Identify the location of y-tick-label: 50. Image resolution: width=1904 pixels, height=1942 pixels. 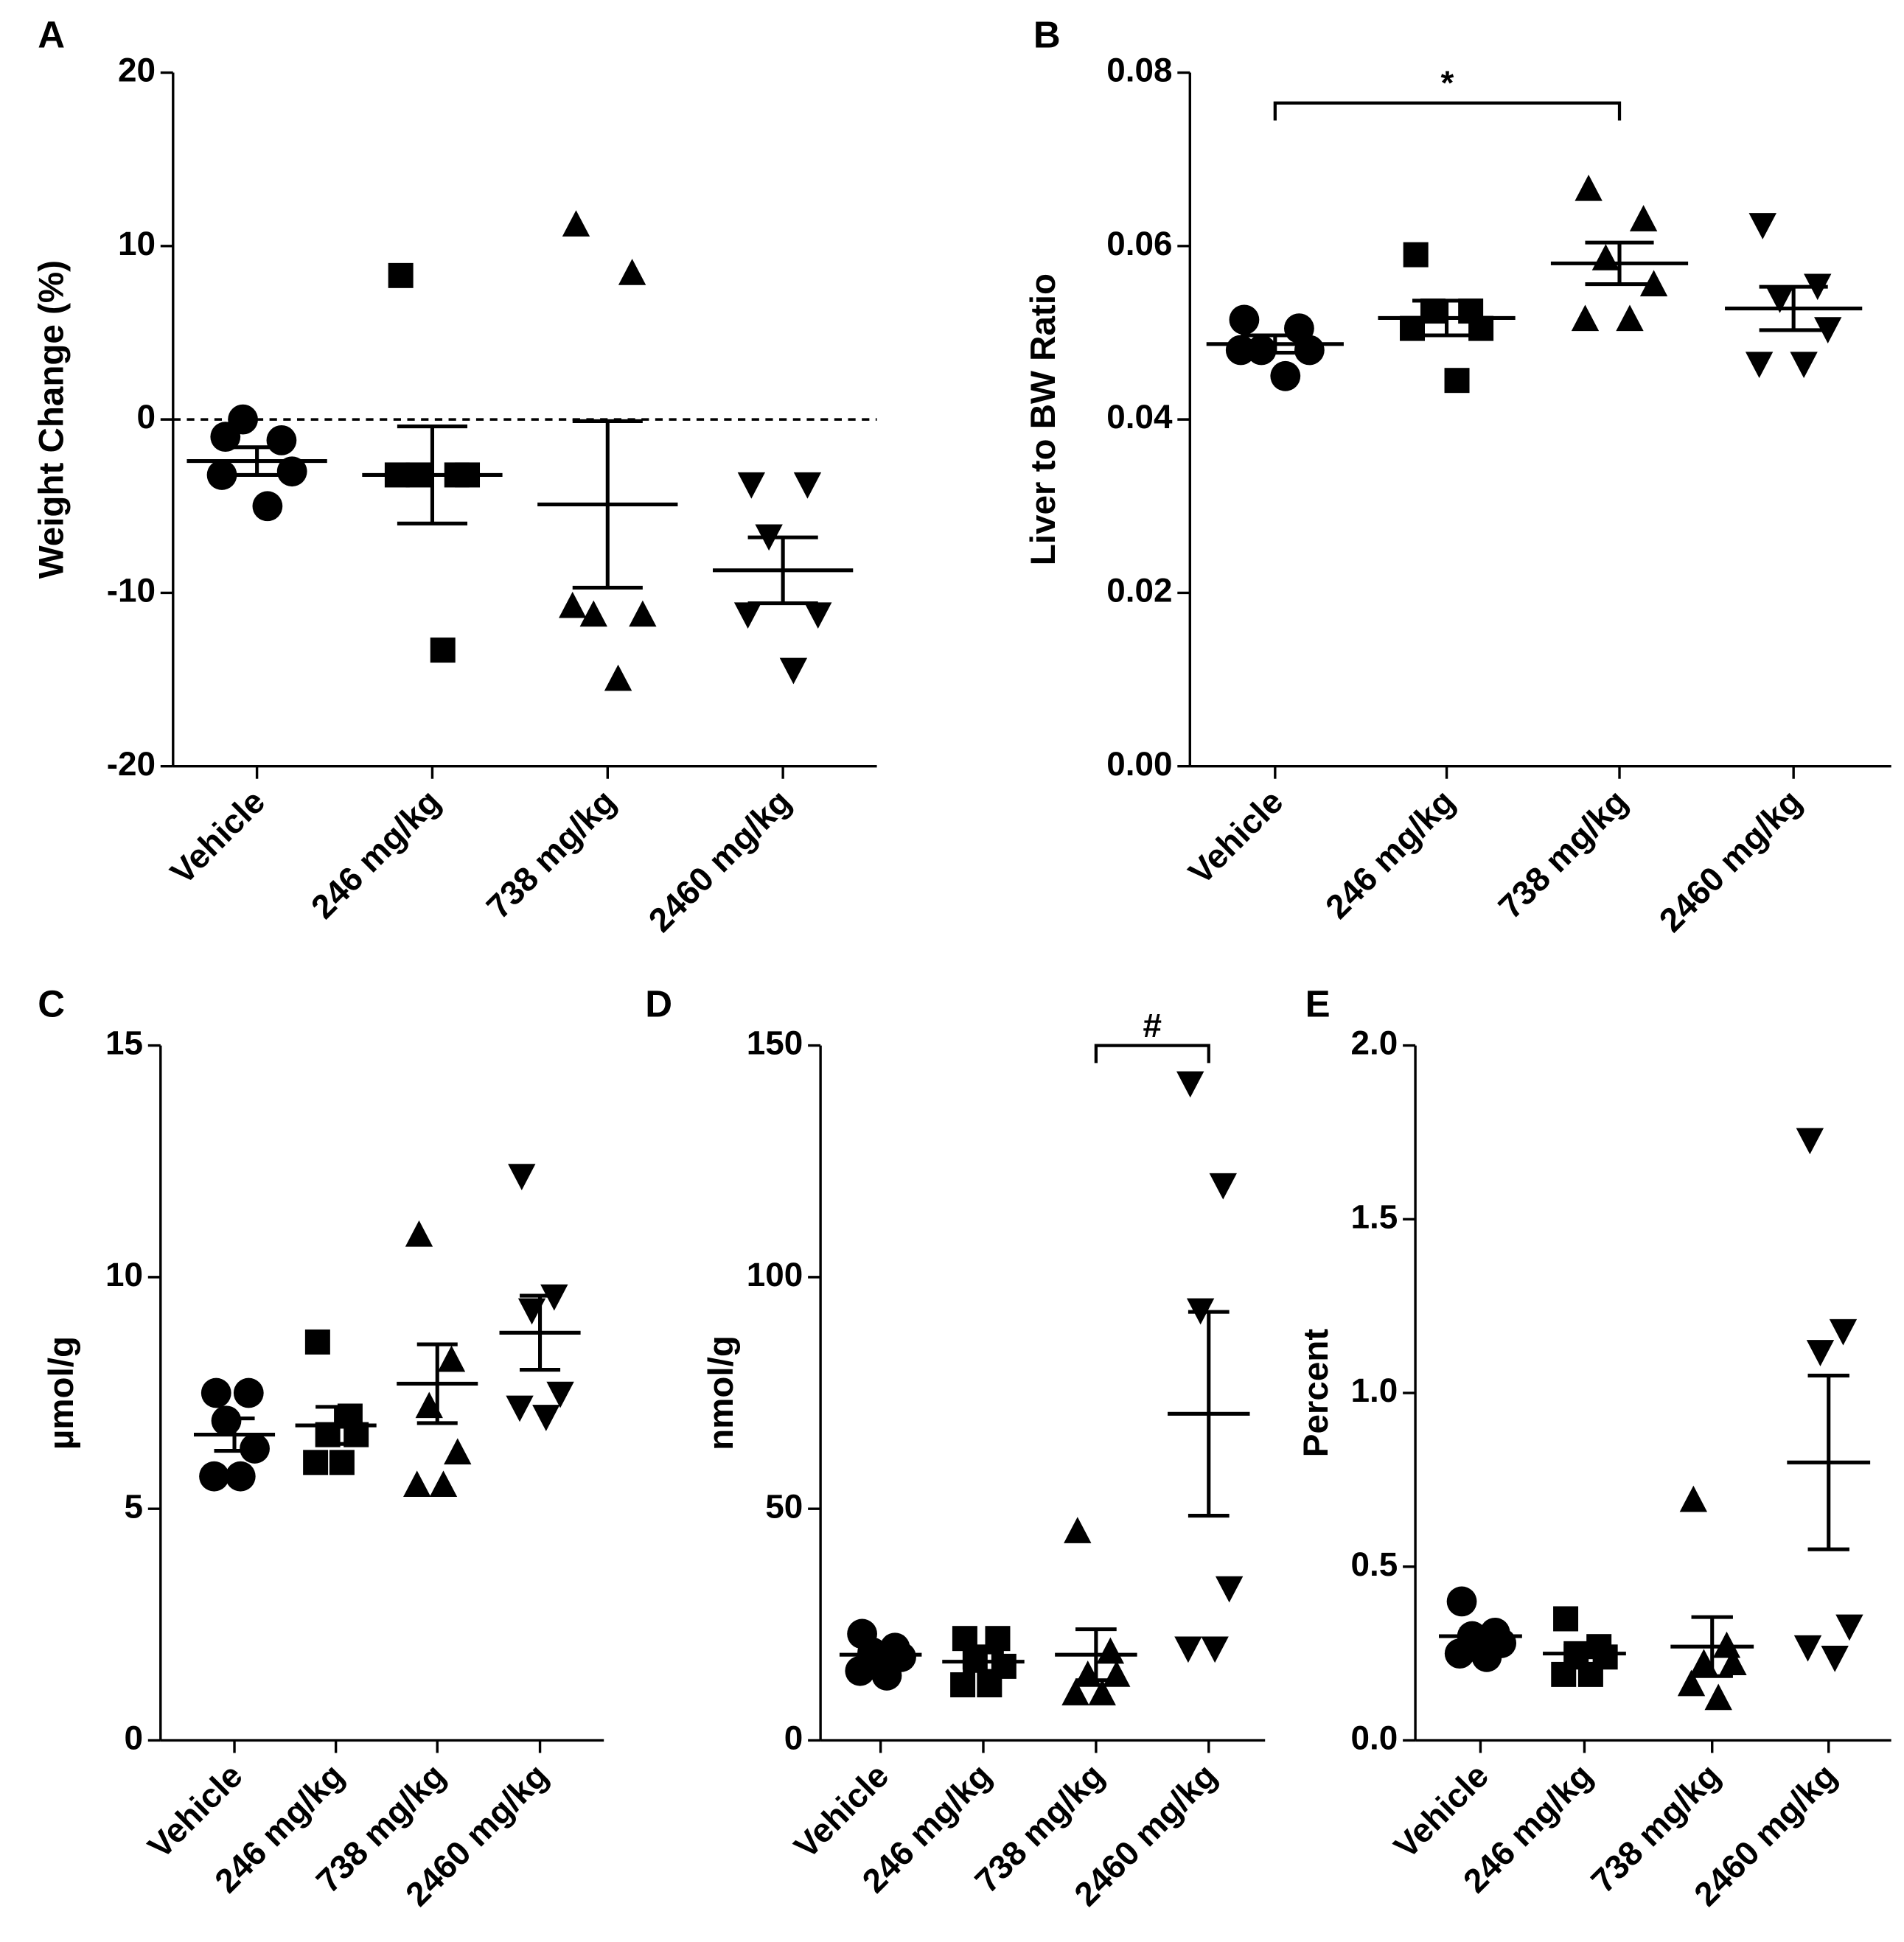
(784, 1506).